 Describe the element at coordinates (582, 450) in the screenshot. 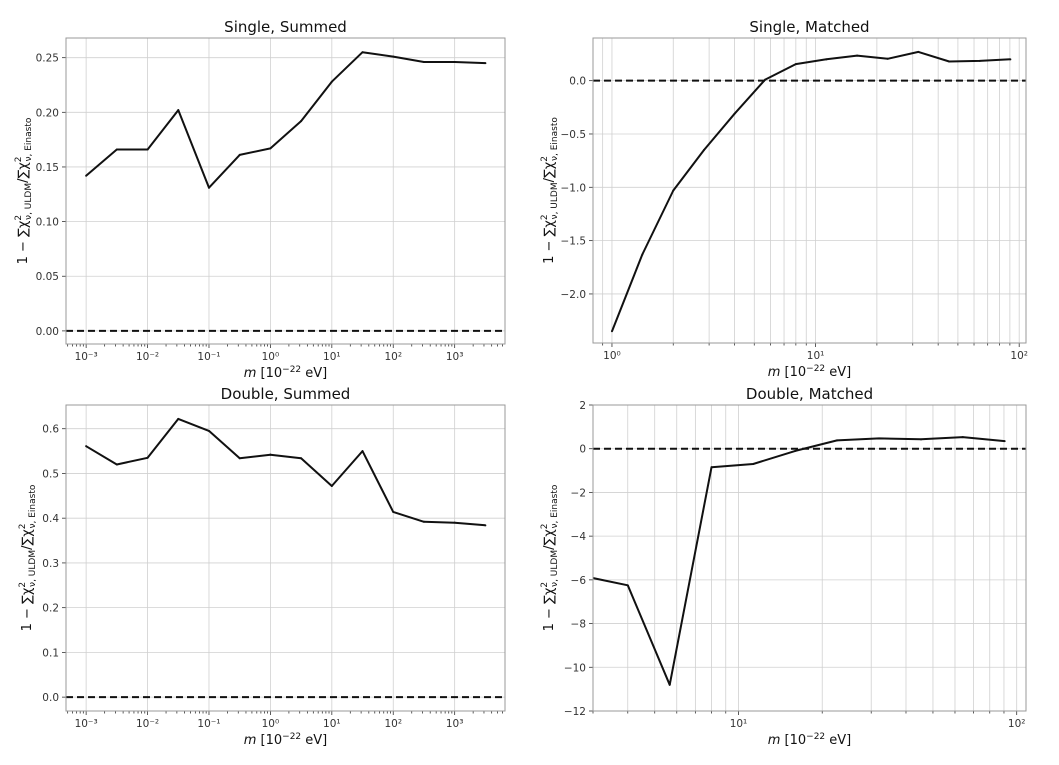

I see `y-tick-label: 0` at that location.